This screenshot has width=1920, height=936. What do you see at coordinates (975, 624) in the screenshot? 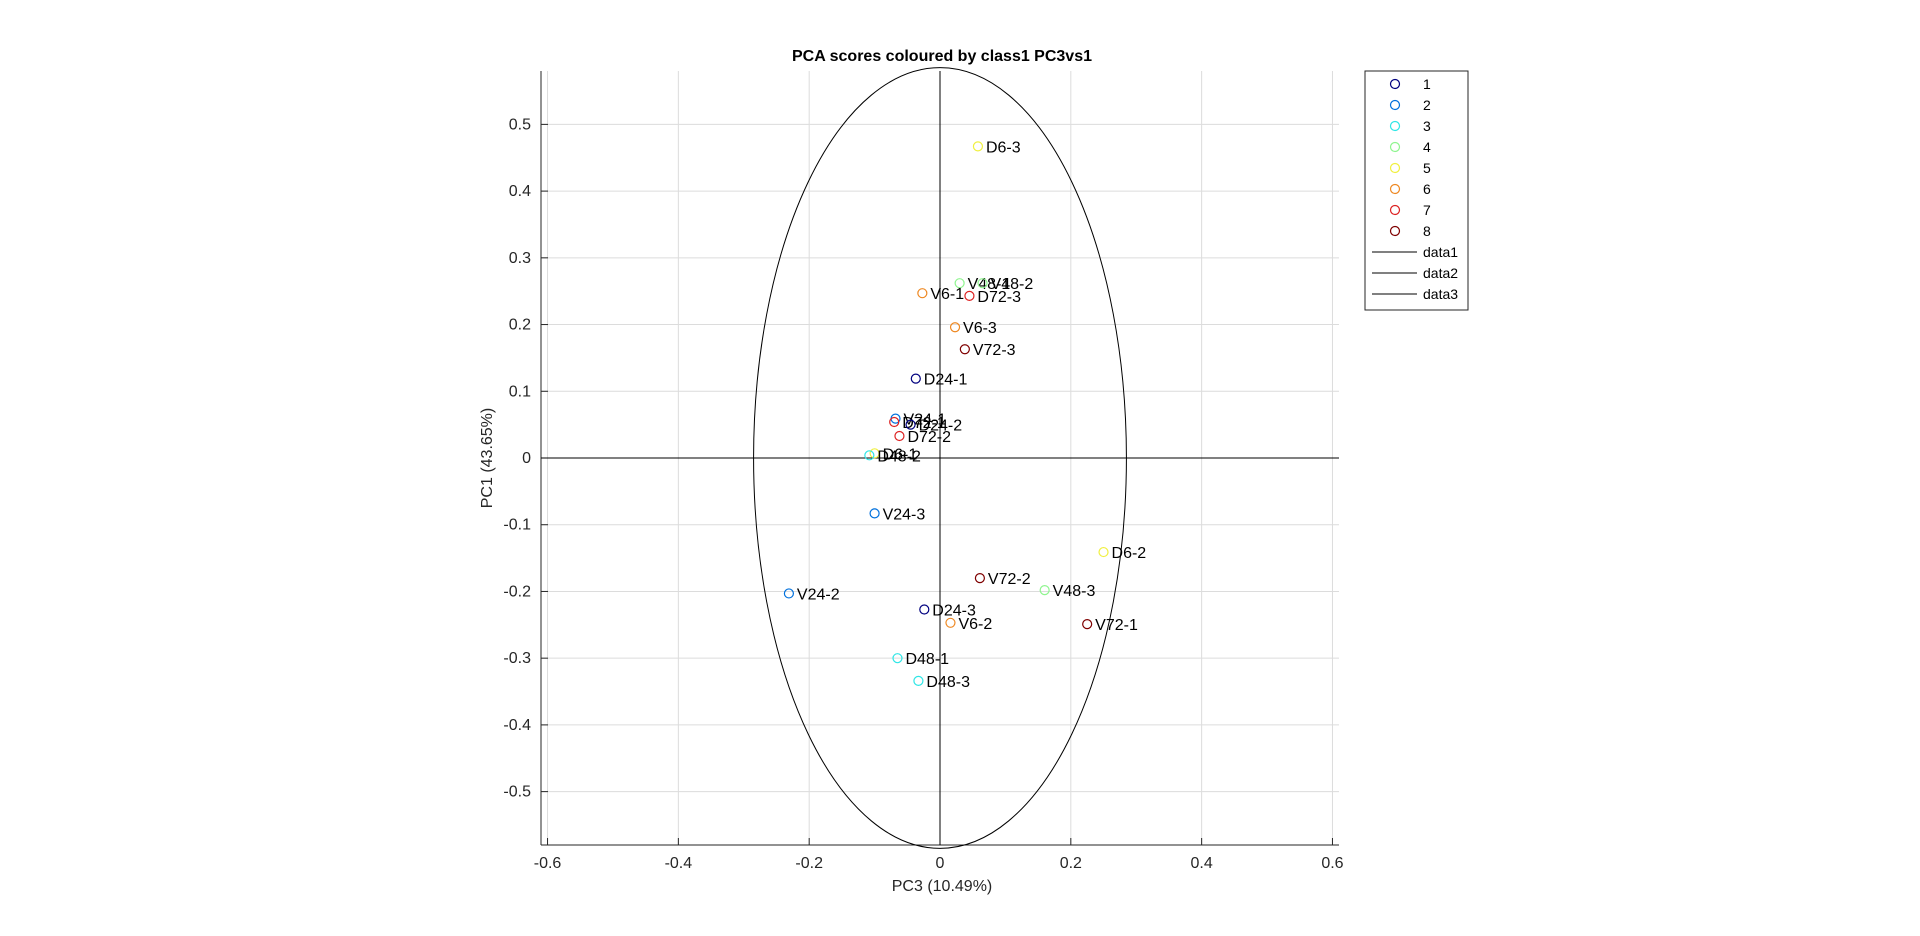
I see `point-label: V6-2` at bounding box center [975, 624].